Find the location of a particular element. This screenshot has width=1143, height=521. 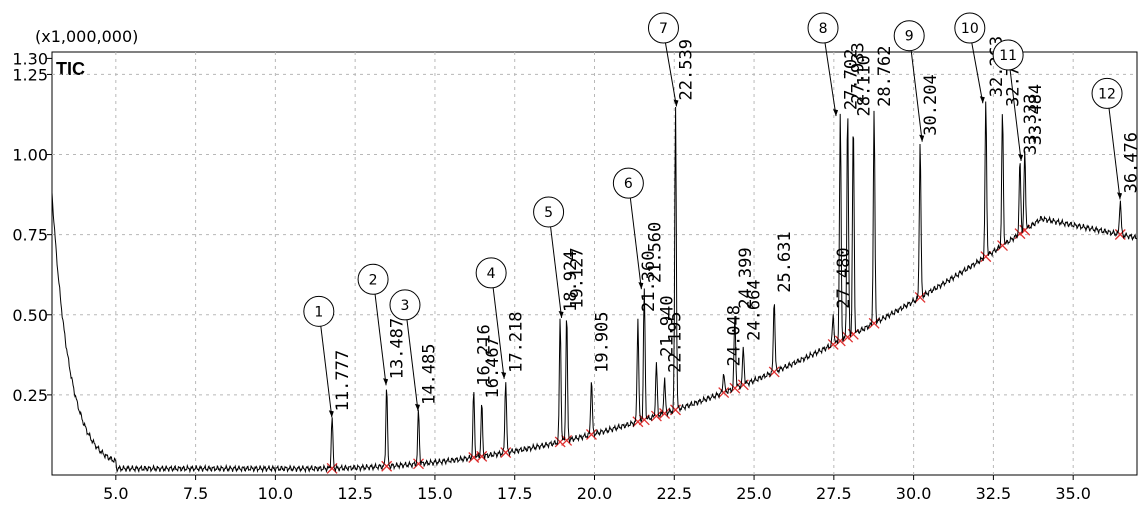

callout-number: 5 is located at coordinates (548, 213).